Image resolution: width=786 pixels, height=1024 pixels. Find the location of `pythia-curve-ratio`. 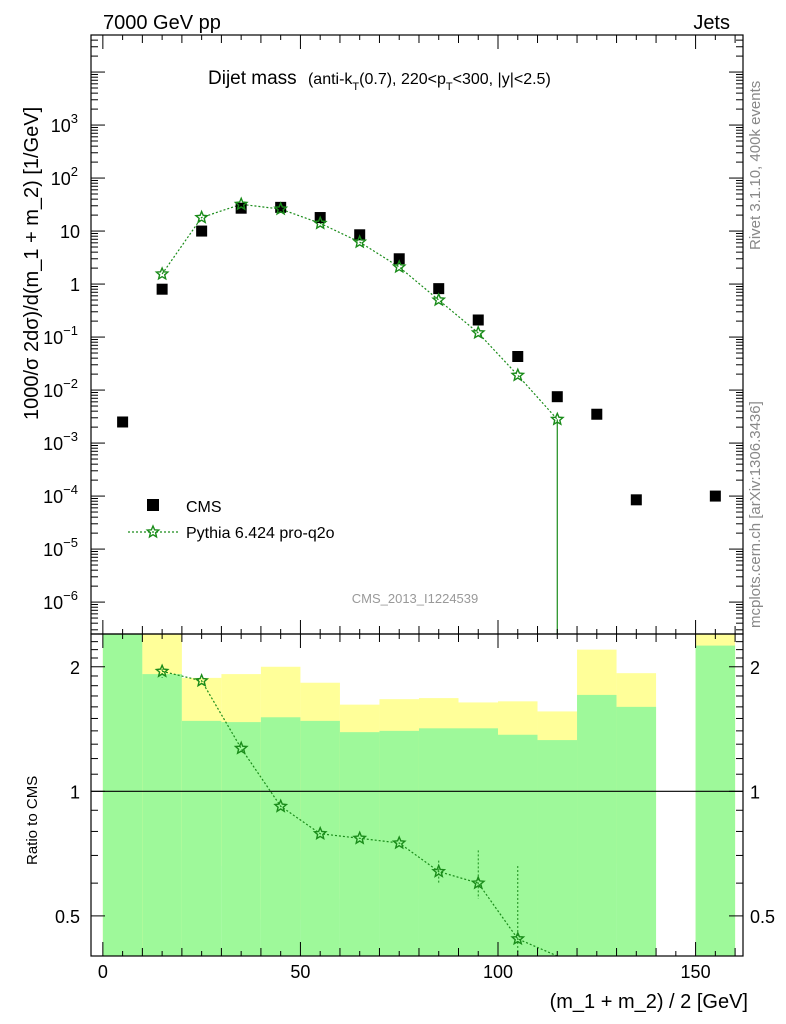

pythia-curve-ratio is located at coordinates (359, 813).